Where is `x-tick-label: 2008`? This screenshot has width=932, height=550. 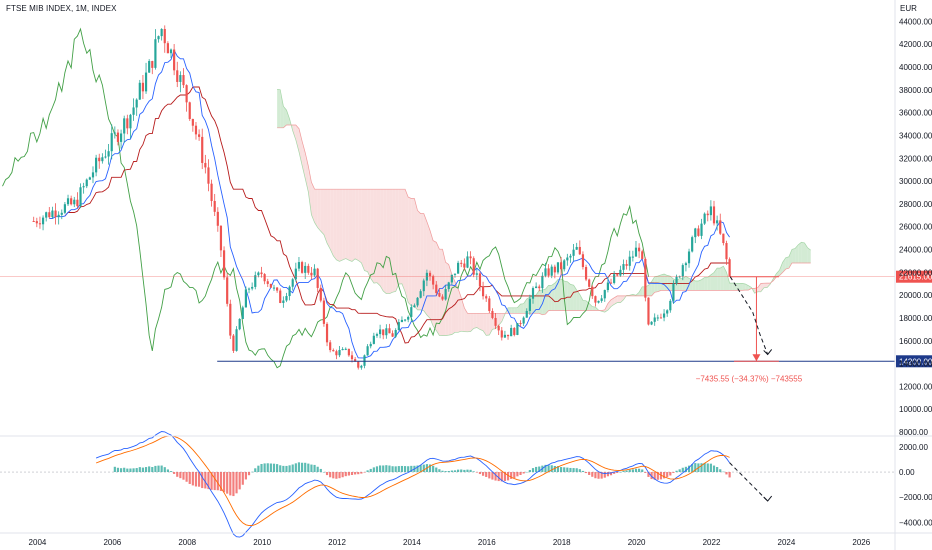
x-tick-label: 2008 is located at coordinates (187, 542).